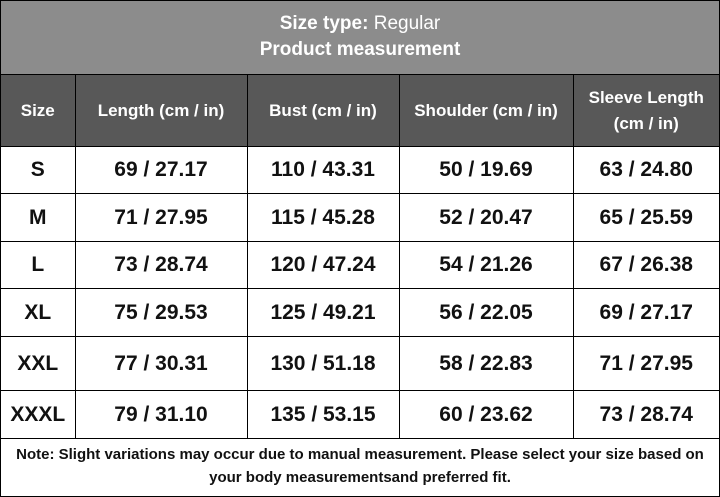 The width and height of the screenshot is (720, 497). What do you see at coordinates (38, 265) in the screenshot?
I see `table-cell: L` at bounding box center [38, 265].